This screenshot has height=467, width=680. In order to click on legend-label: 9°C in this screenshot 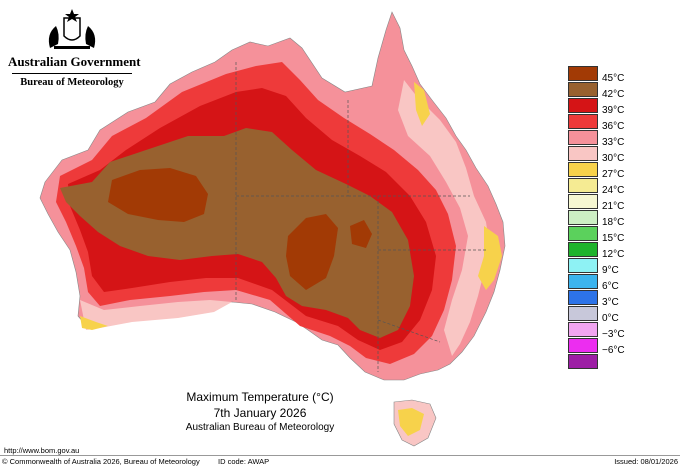, I will do `click(610, 270)`.